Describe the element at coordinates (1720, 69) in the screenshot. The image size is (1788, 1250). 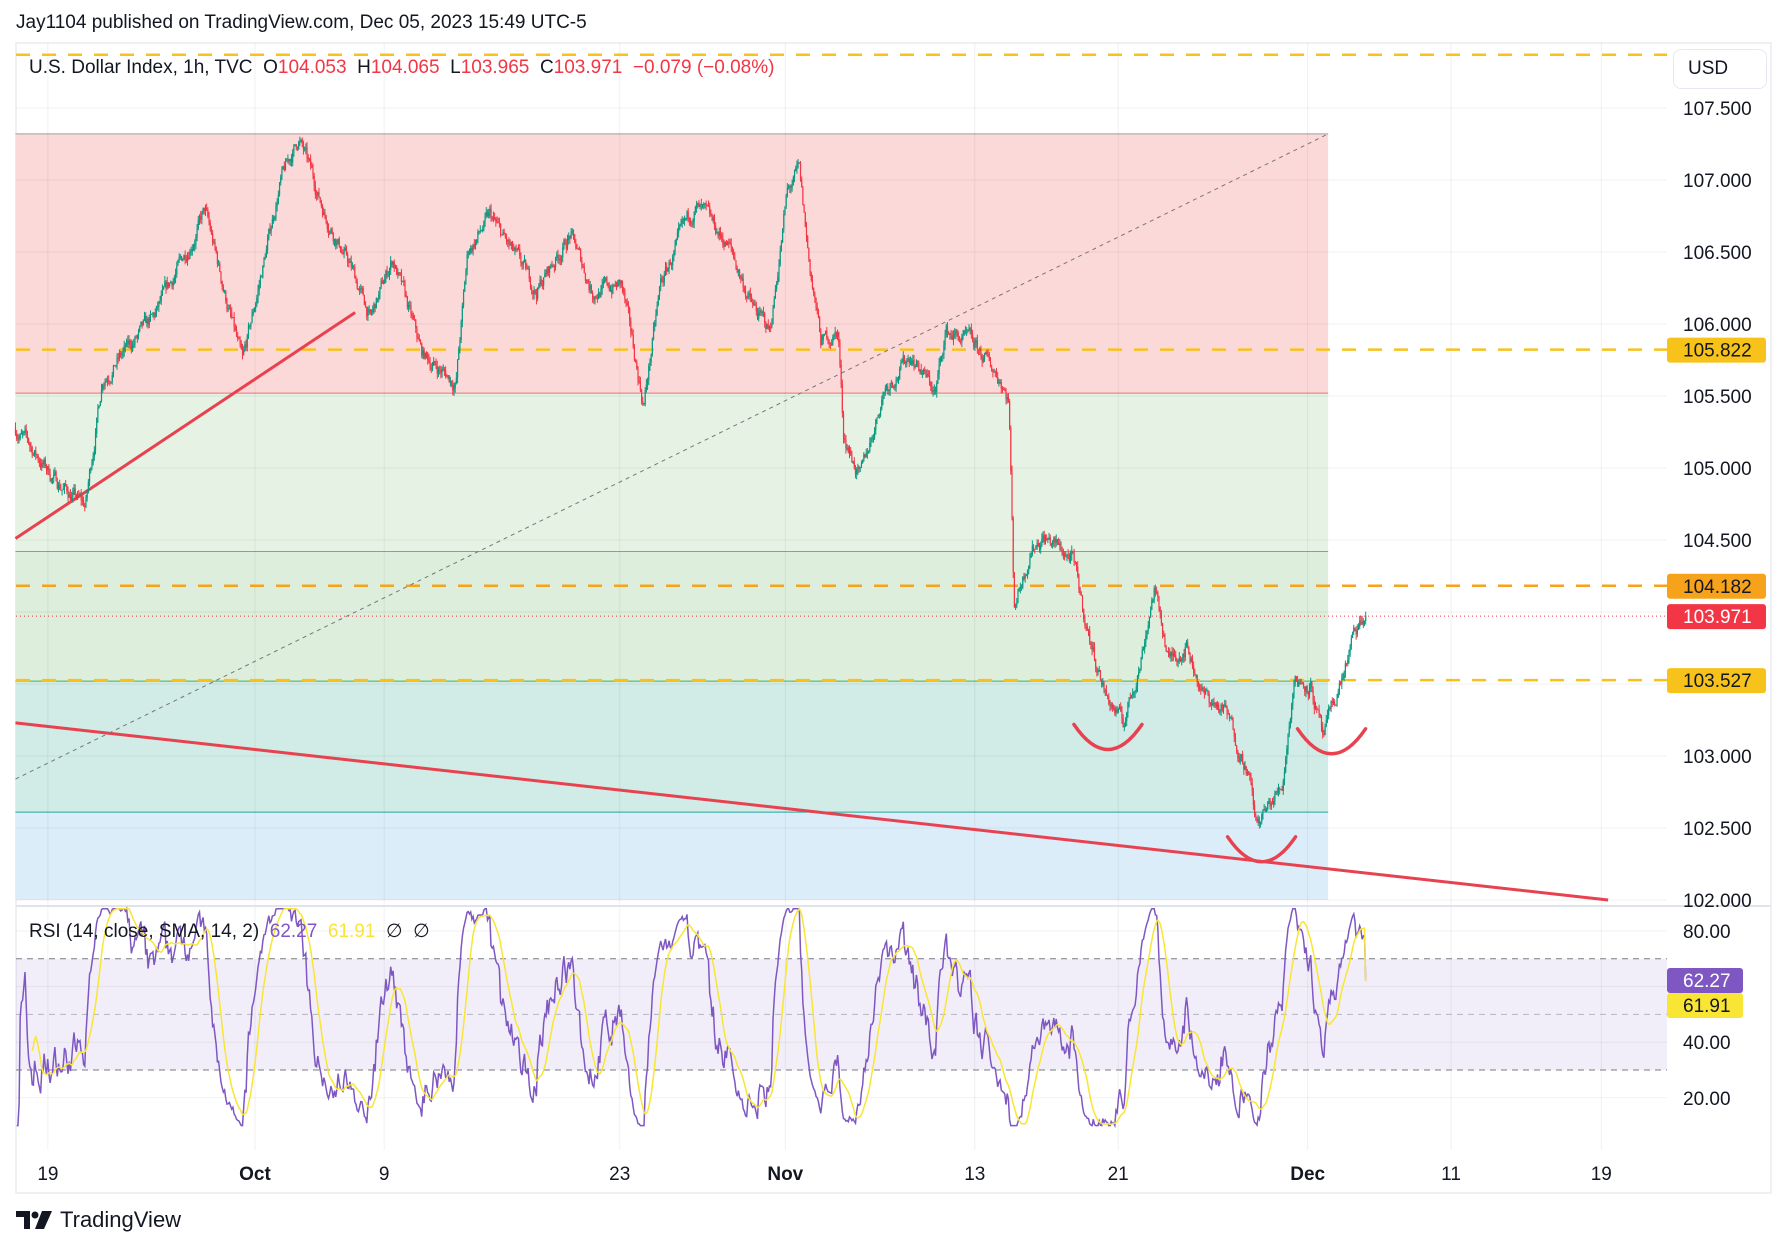
I see `currency-button: USD` at that location.